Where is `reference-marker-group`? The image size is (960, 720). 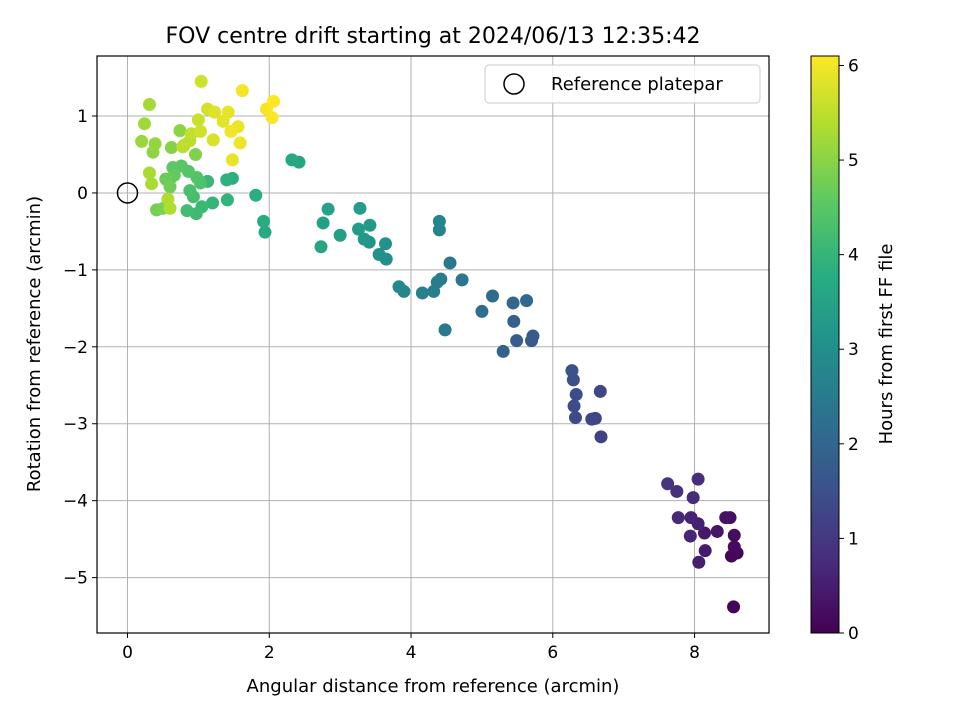 reference-marker-group is located at coordinates (127, 193).